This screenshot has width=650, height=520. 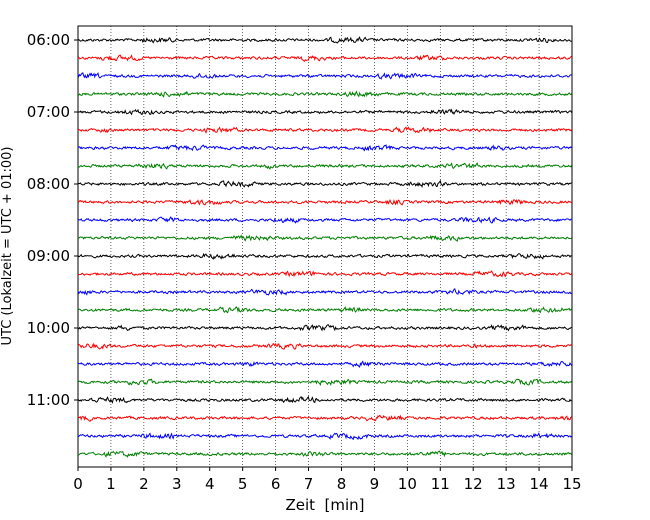 I want to click on x-axis-ticks: 0 1 2 3 4 5 6 7 8 9 10 11 12 13 14 15, so click(x=327, y=480).